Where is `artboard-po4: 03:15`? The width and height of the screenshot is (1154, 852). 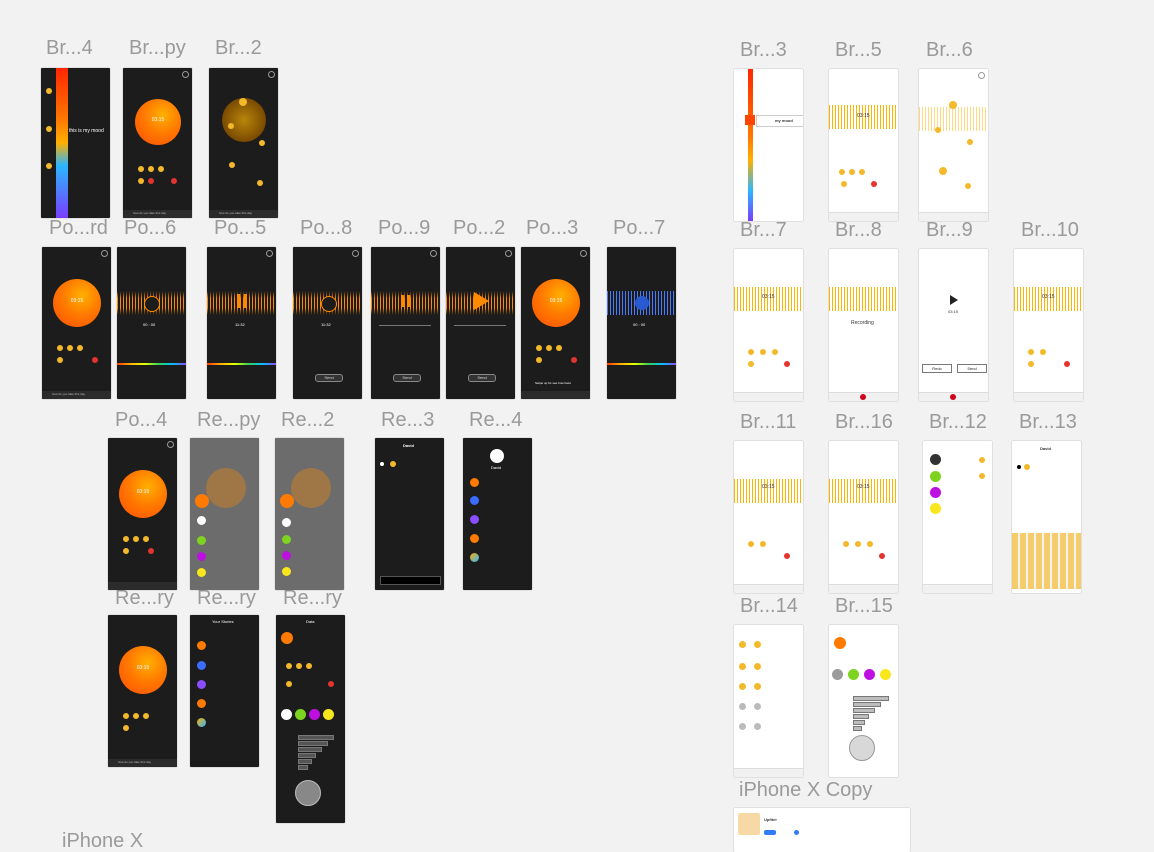 artboard-po4: 03:15 is located at coordinates (142, 514).